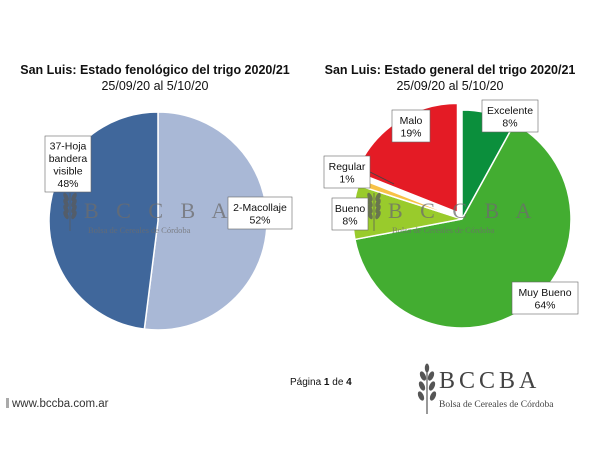  What do you see at coordinates (259, 220) in the screenshot?
I see `slice-value: 52%` at bounding box center [259, 220].